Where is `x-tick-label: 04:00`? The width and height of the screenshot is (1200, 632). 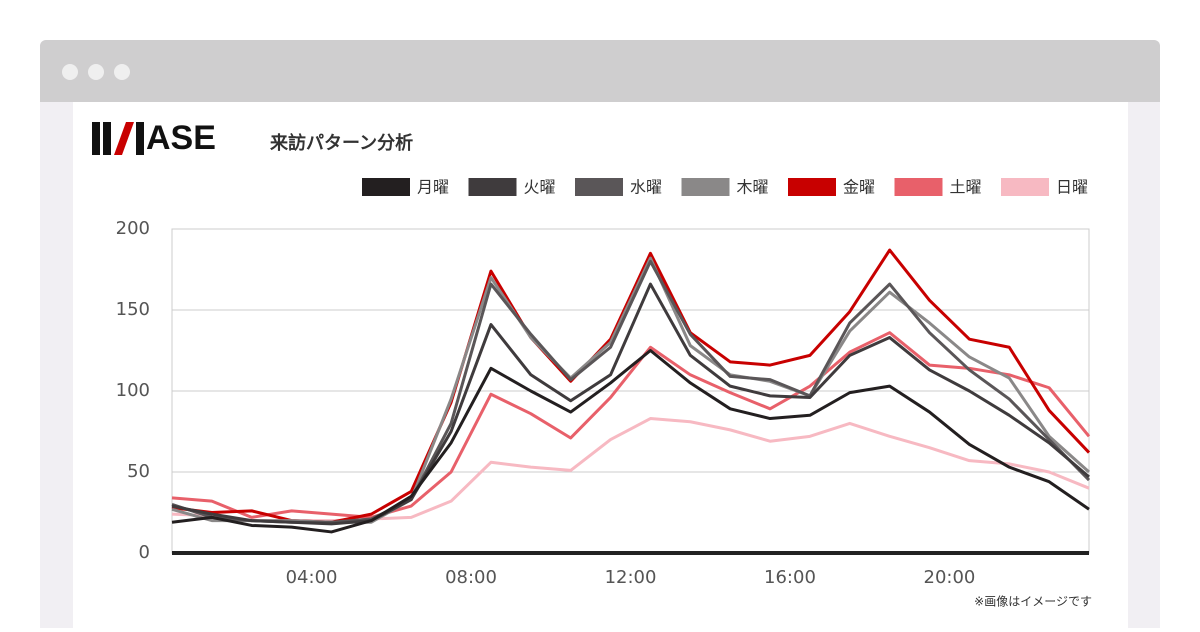 x-tick-label: 04:00 is located at coordinates (312, 577).